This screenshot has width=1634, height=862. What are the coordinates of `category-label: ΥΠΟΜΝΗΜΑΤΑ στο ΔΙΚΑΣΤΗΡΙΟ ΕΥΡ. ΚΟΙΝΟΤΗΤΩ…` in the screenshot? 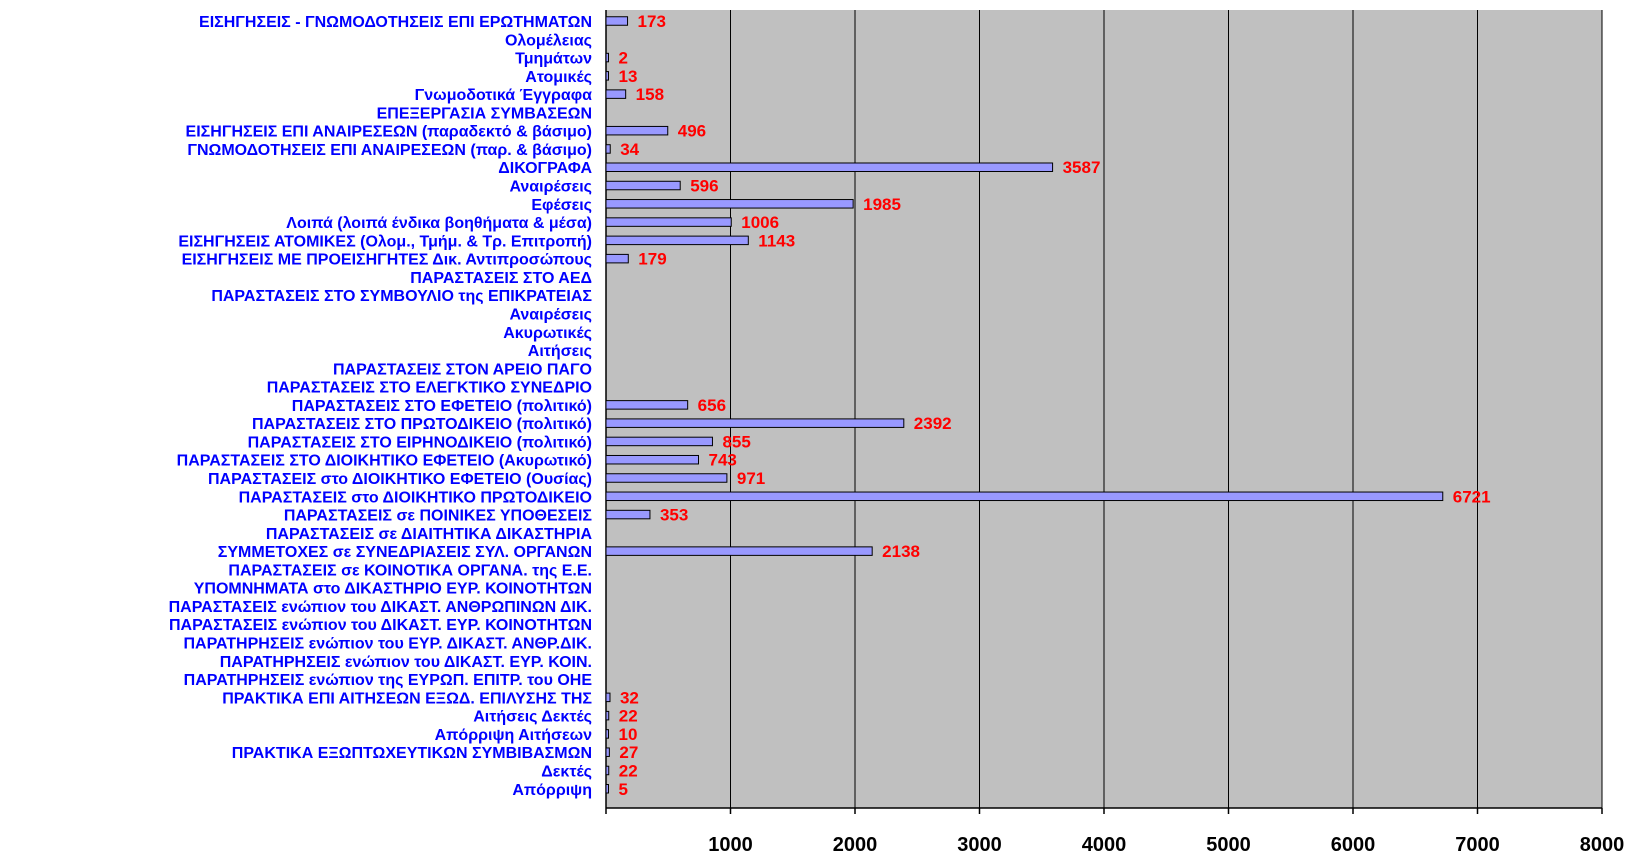 It's located at (393, 589).